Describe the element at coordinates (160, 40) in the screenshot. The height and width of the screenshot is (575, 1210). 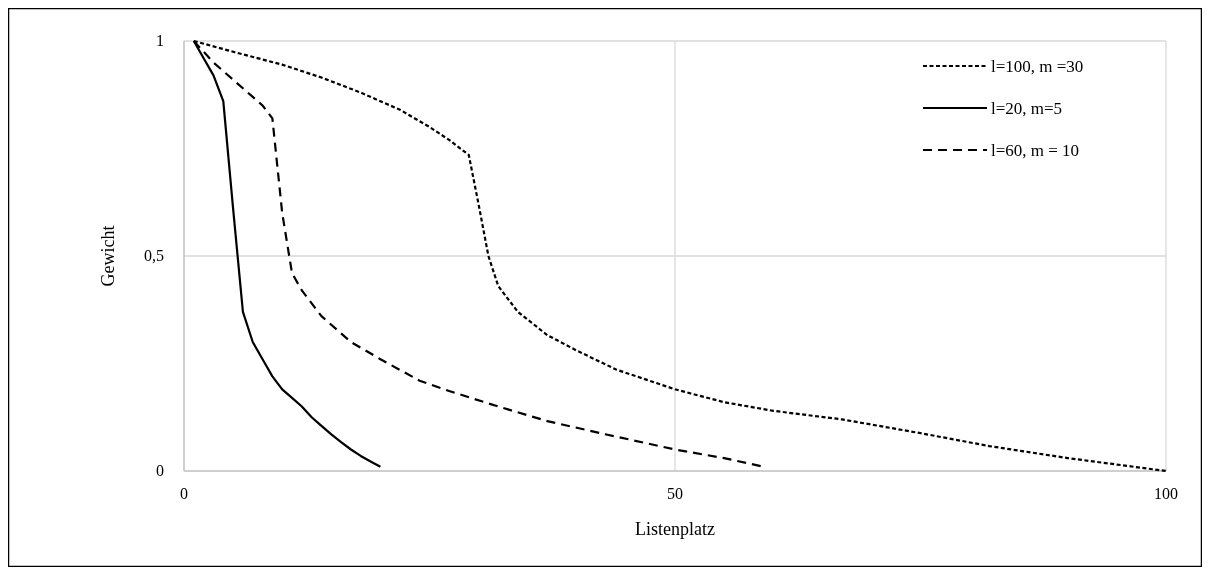
I see `y-tick-label: 1` at that location.